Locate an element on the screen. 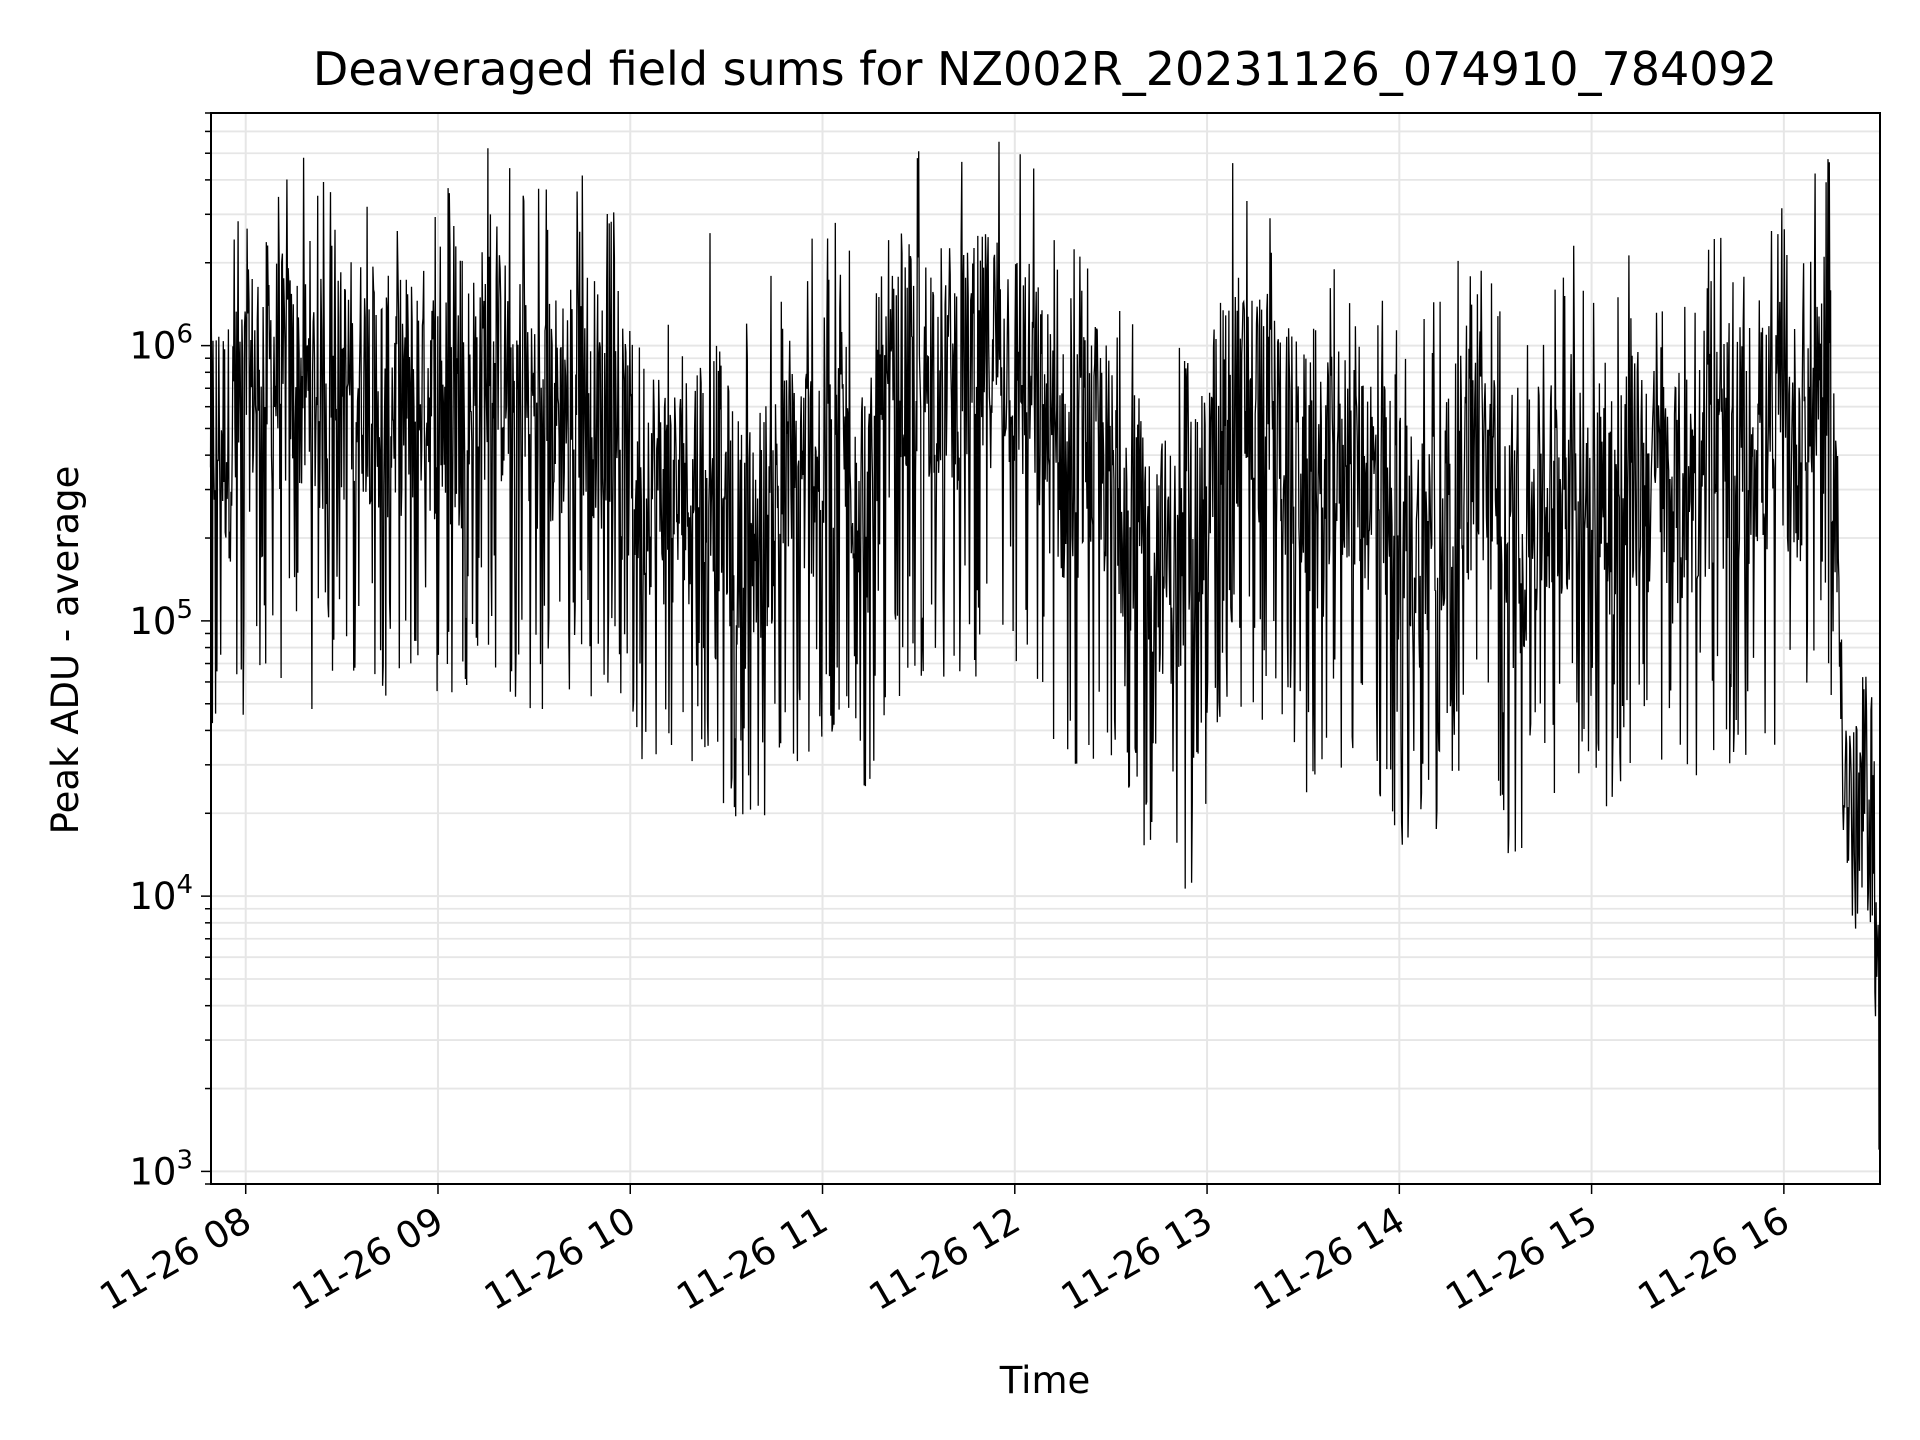  x-tick-label: 11-26 13 is located at coordinates (1137, 1259).